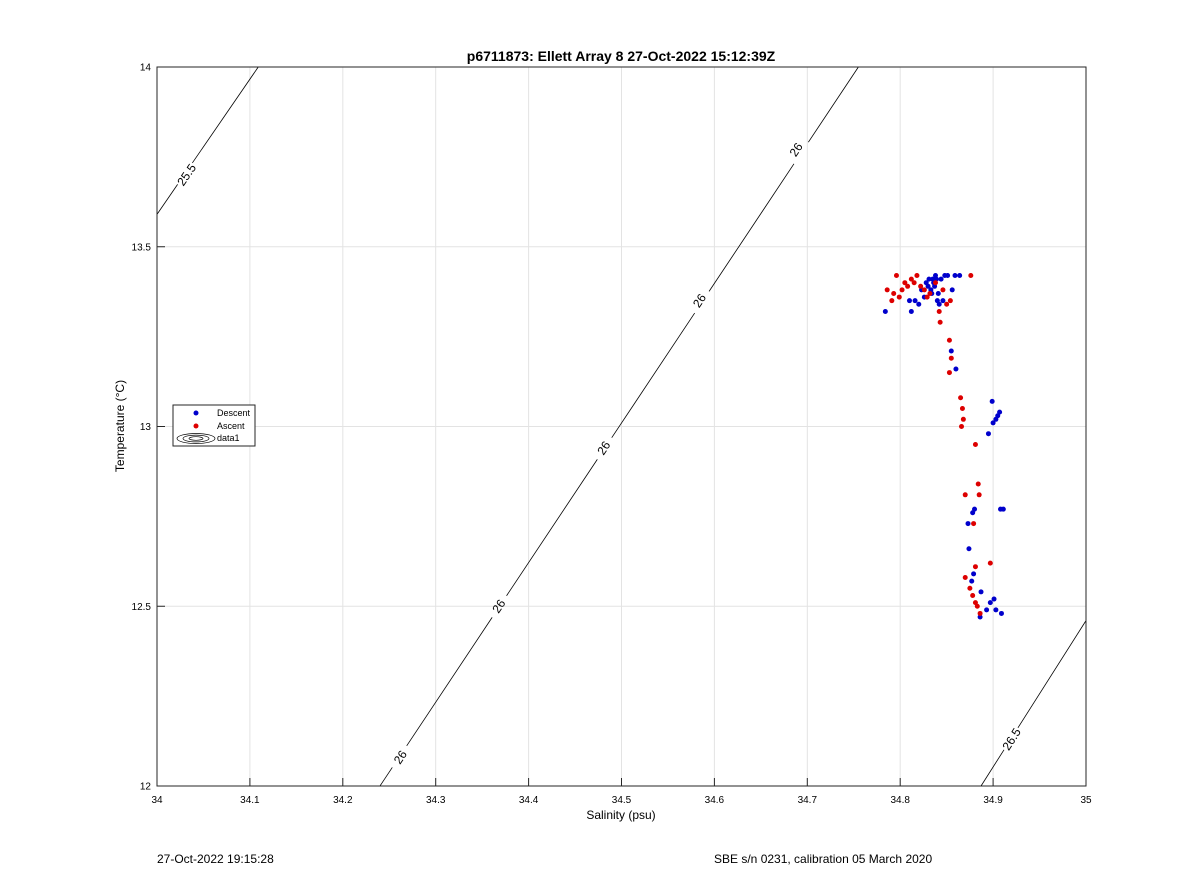 The image size is (1200, 885). I want to click on x-tick-label: 34.4, so click(529, 800).